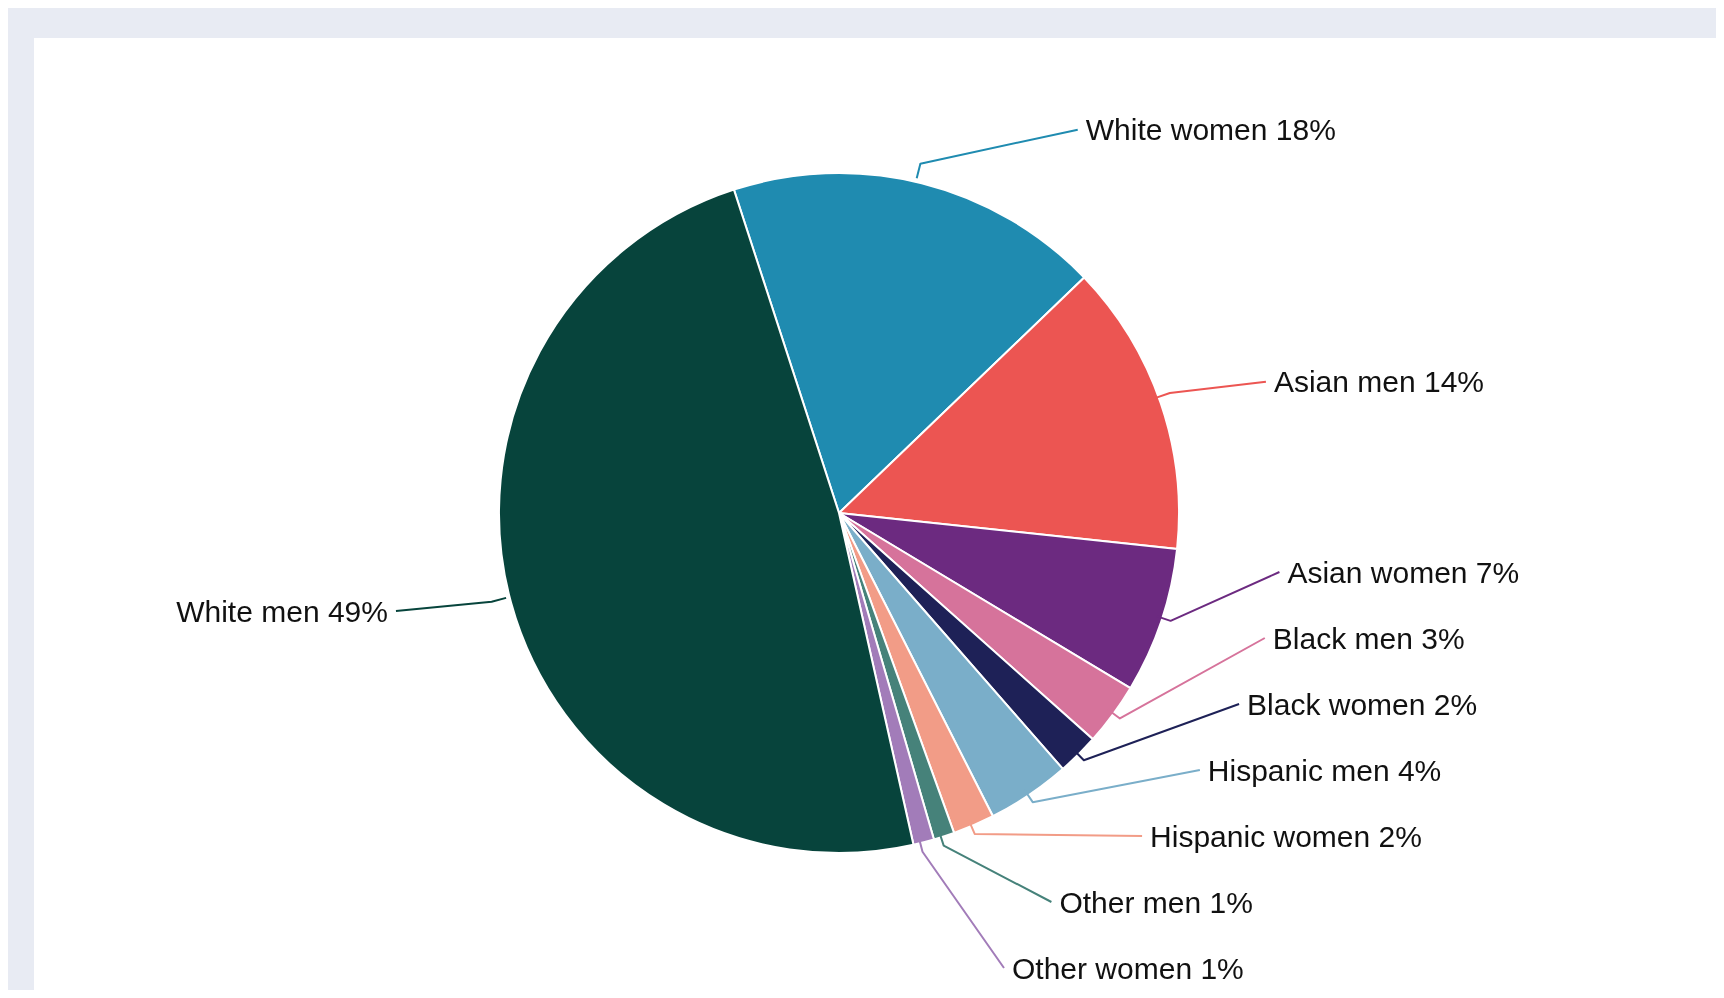  I want to click on slice-label: White women 18%, so click(1210, 130).